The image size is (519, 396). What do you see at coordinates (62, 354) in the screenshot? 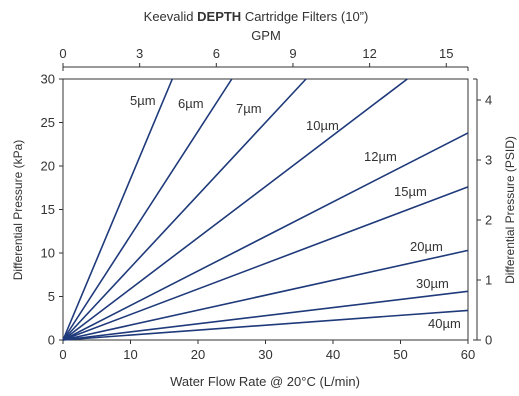
I see `x-tick-label: 0` at bounding box center [62, 354].